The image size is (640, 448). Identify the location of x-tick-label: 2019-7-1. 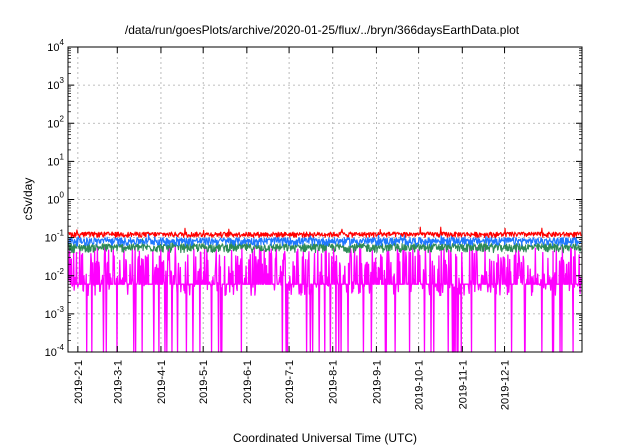
(290, 382).